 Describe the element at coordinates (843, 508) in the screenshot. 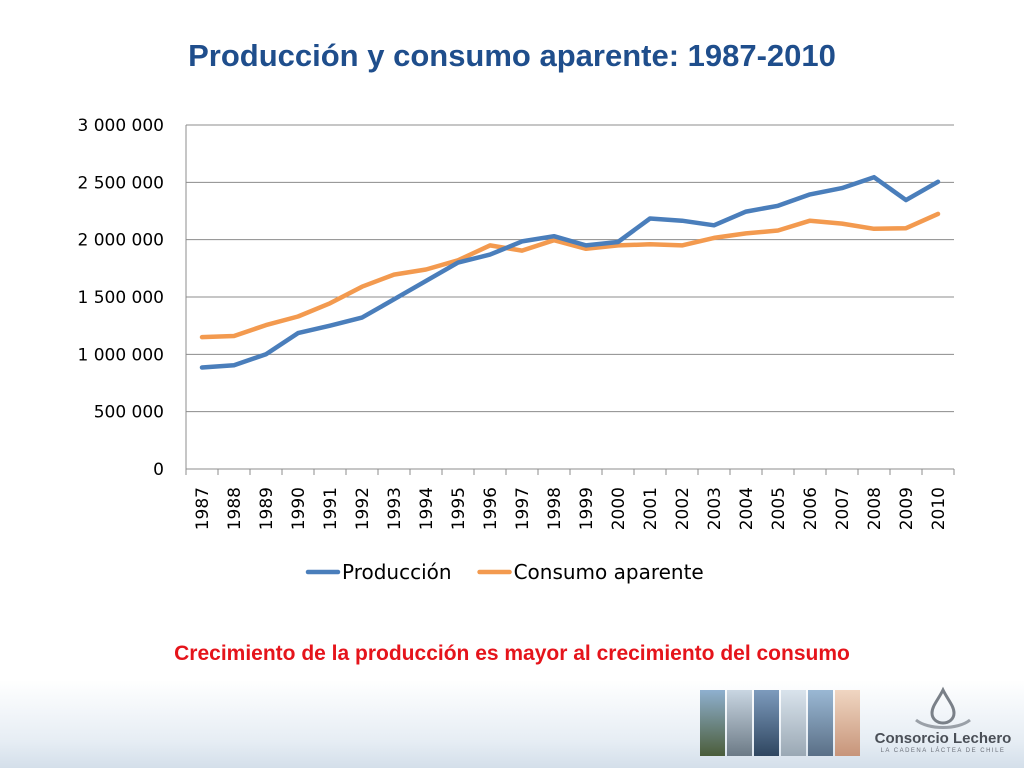

I see `x-tick-label: 2007` at that location.